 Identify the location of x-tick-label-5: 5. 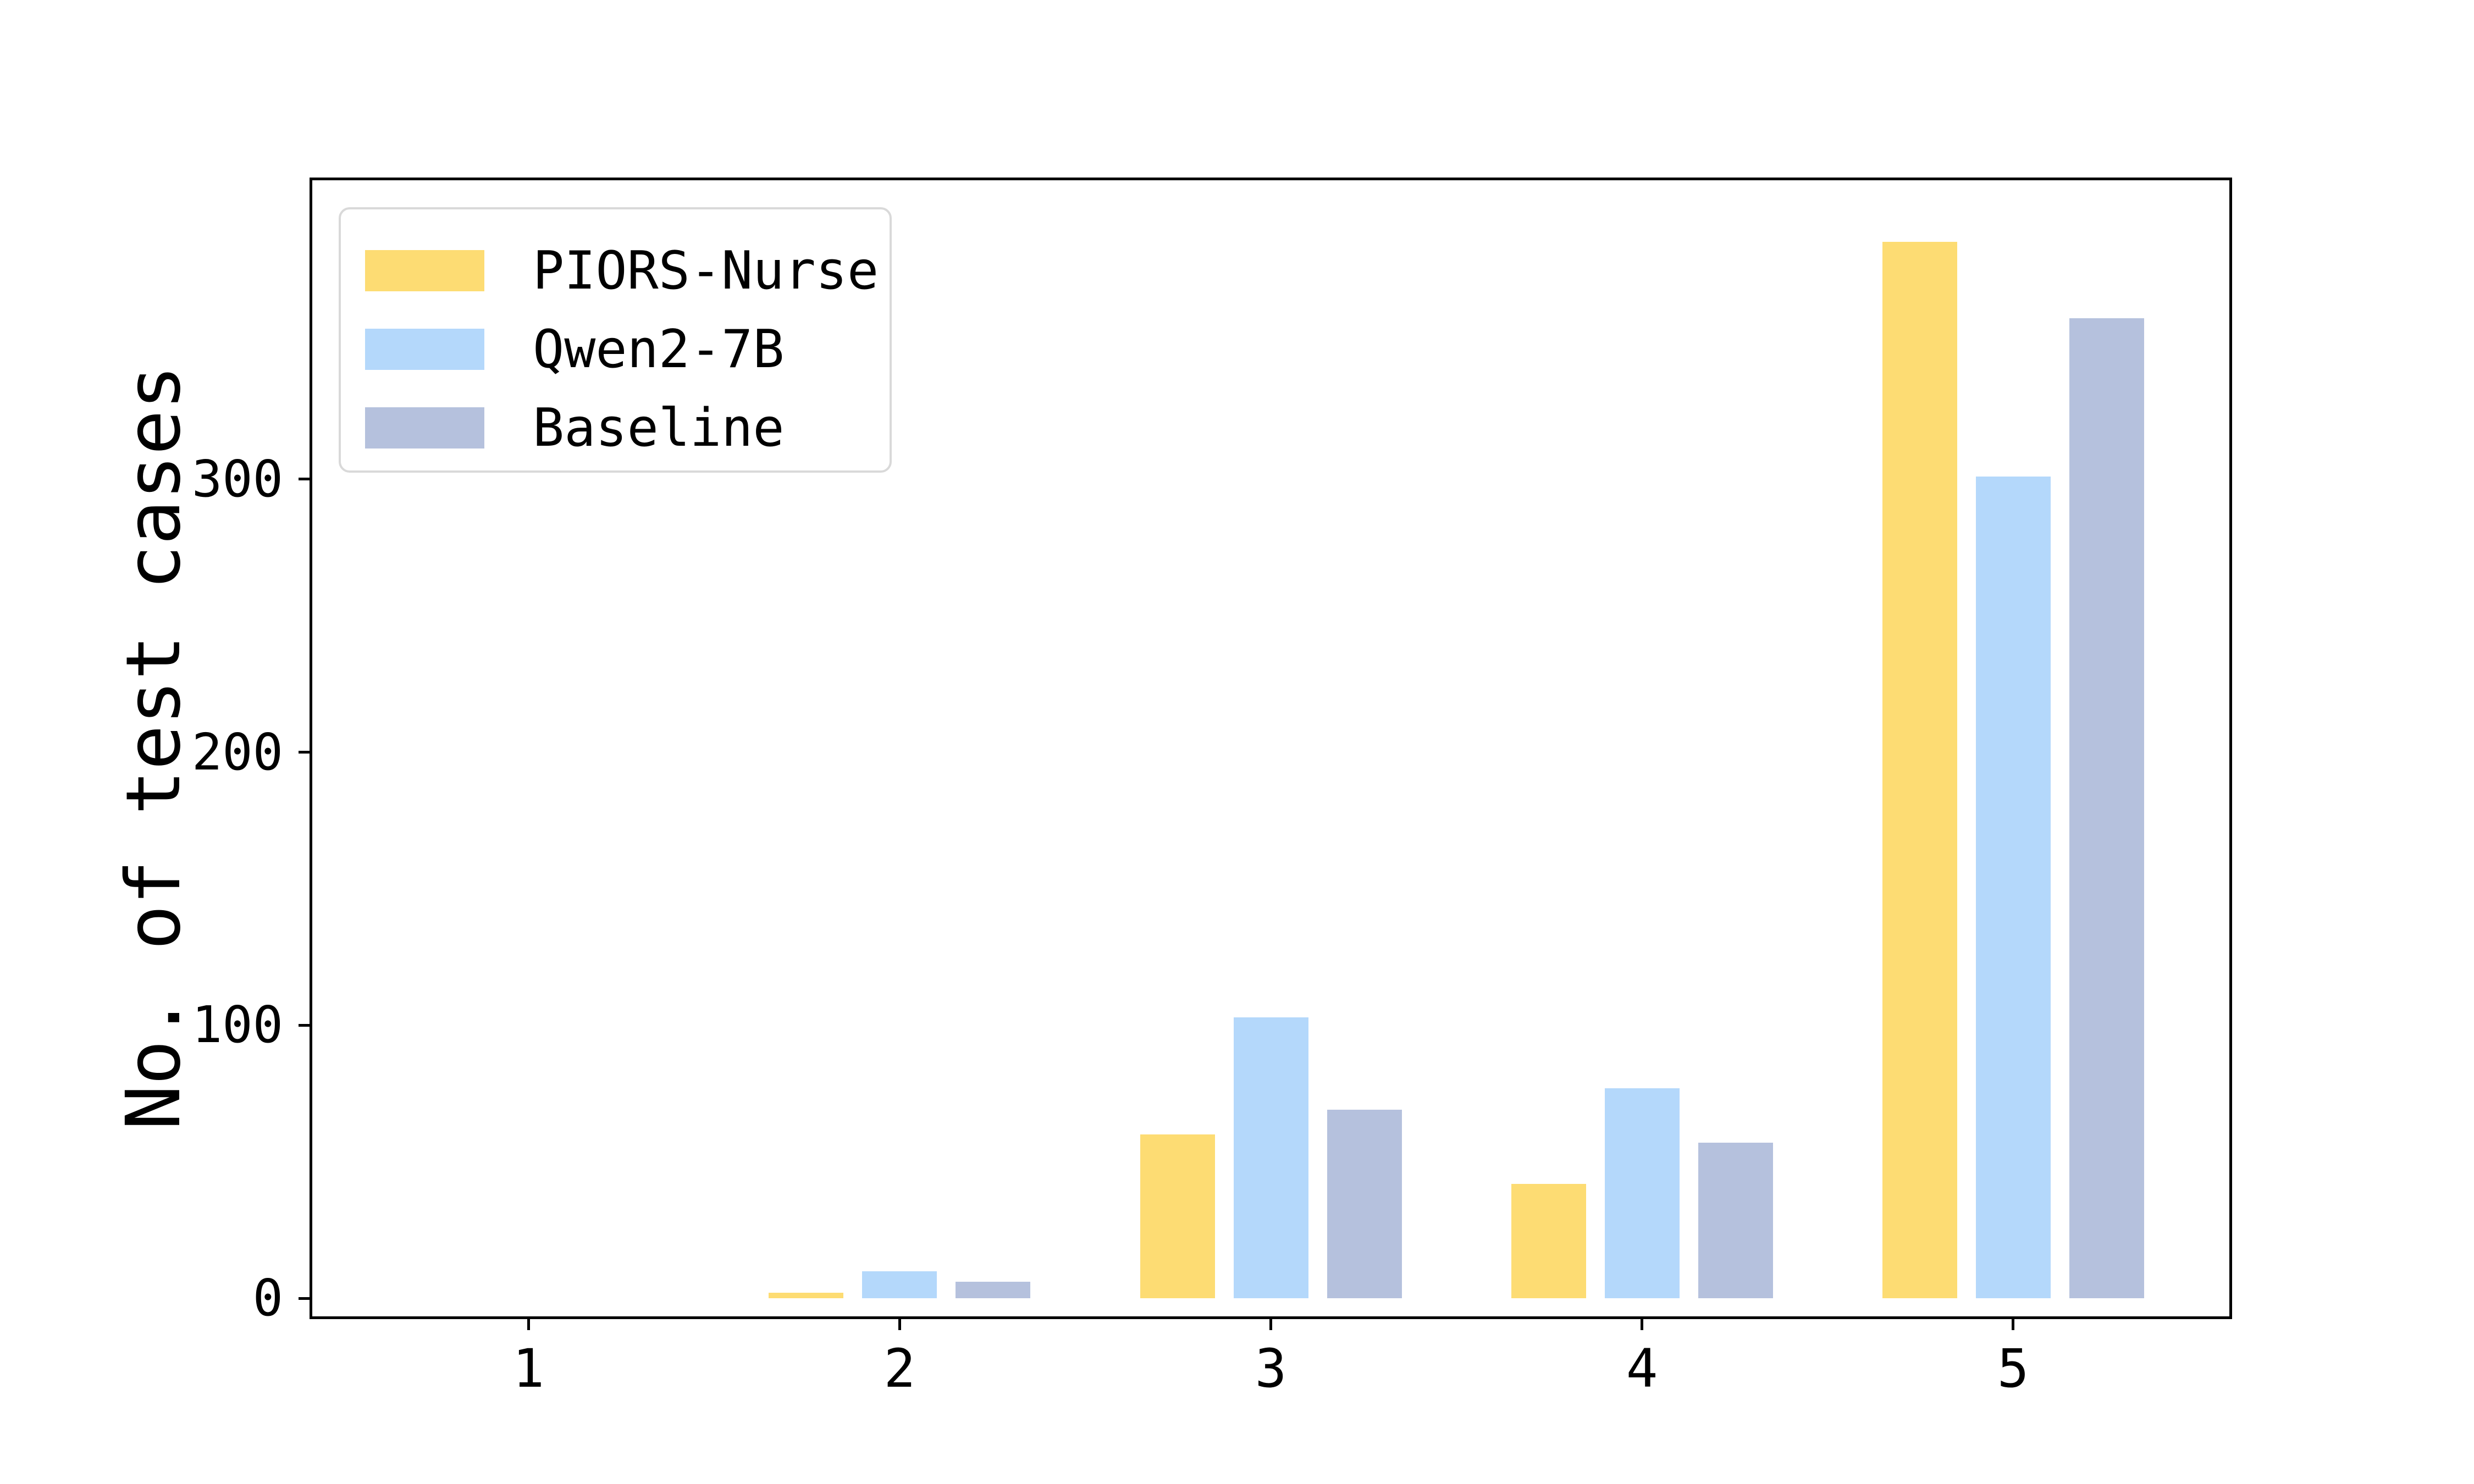
(2013, 1368).